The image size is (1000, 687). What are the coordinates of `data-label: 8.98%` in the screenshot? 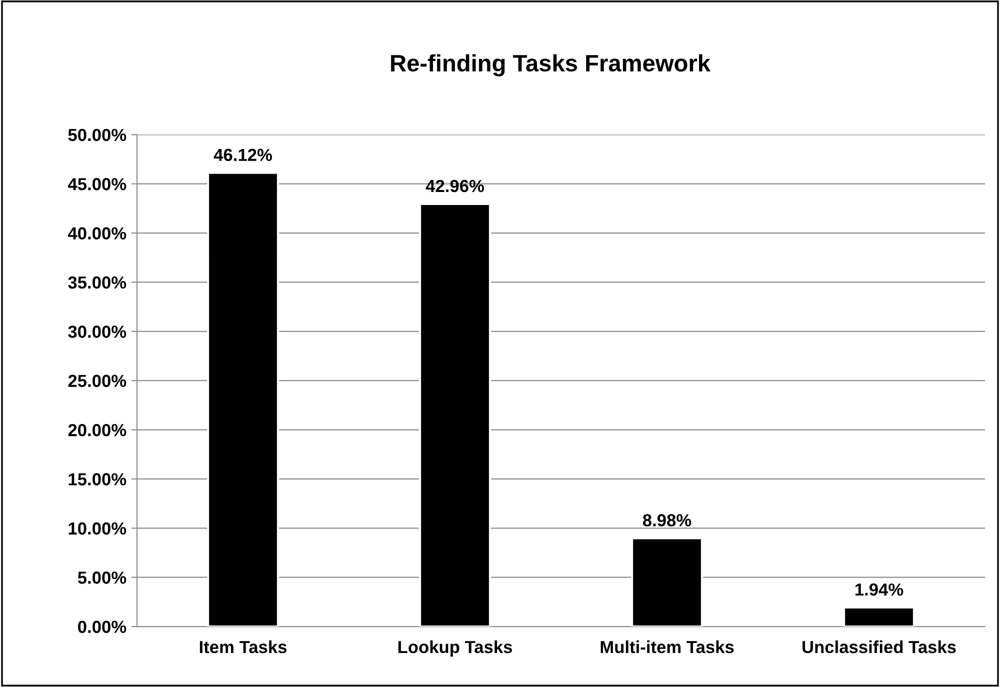 It's located at (667, 520).